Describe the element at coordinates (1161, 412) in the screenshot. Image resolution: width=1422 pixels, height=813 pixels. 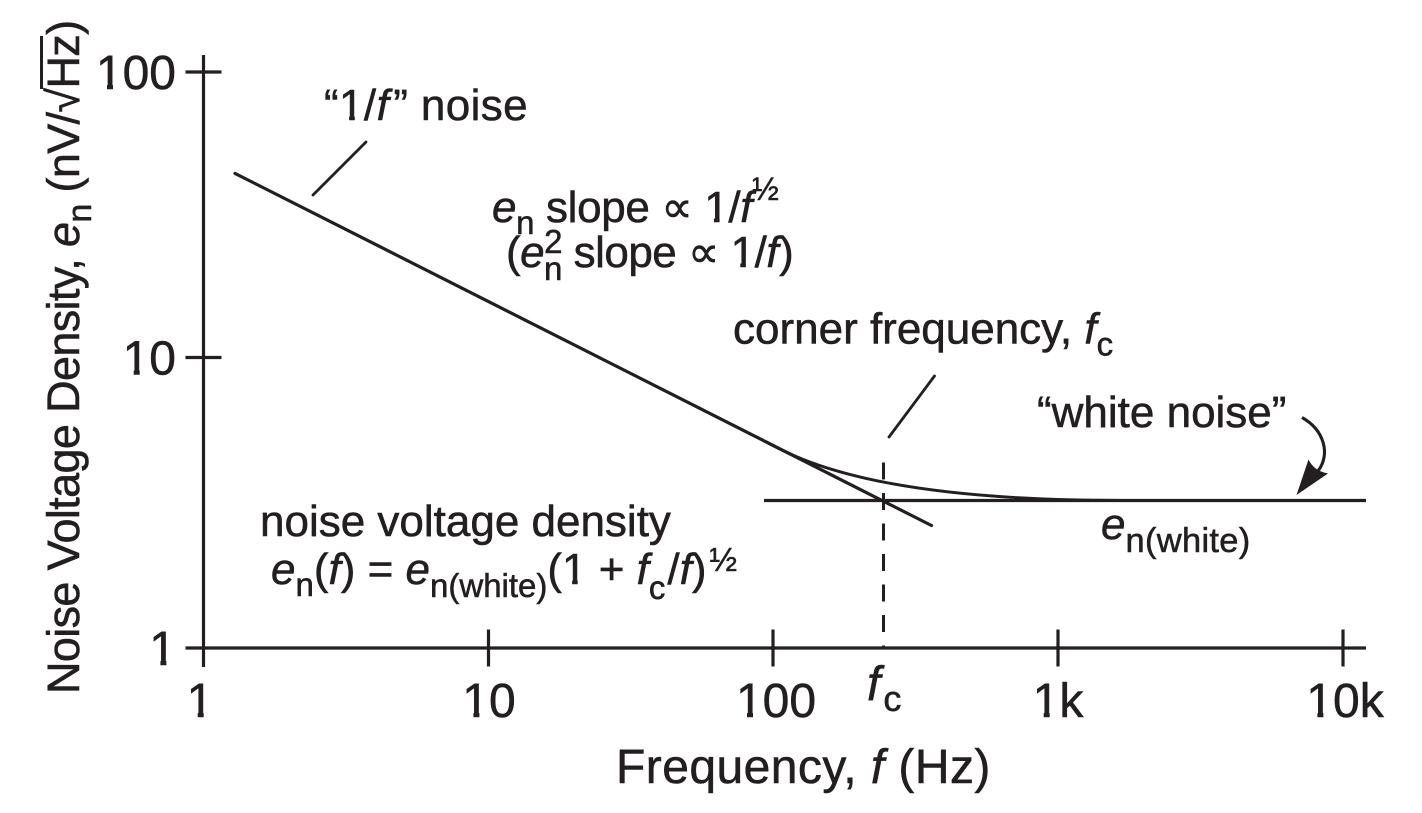
I see `svg-text: “white noise”` at that location.